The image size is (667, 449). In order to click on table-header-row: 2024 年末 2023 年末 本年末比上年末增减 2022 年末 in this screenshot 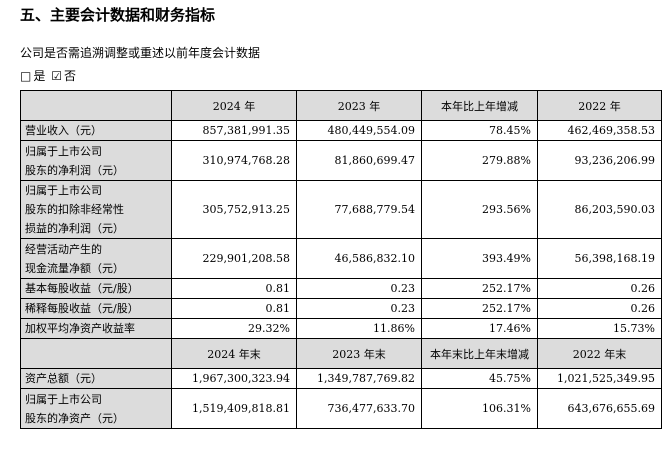, I will do `click(341, 353)`.